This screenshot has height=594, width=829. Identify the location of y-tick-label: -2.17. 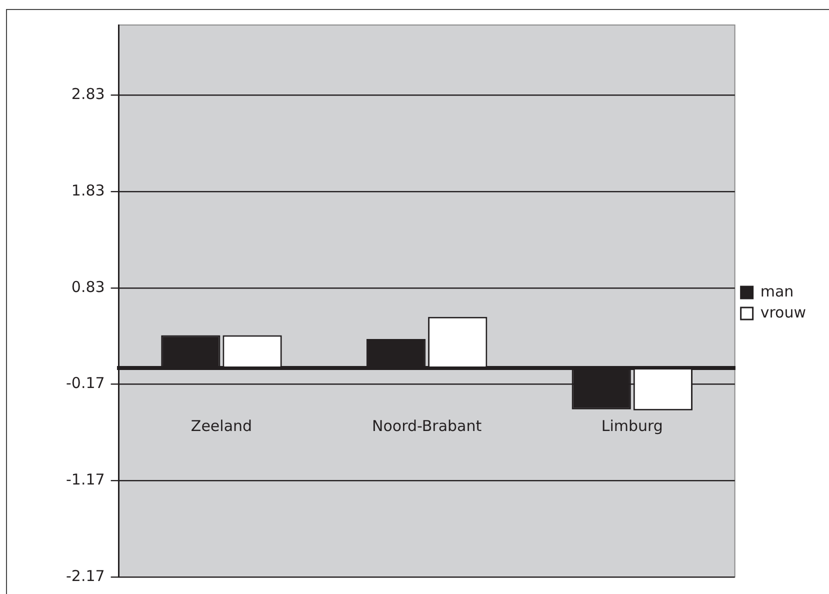
(85, 575).